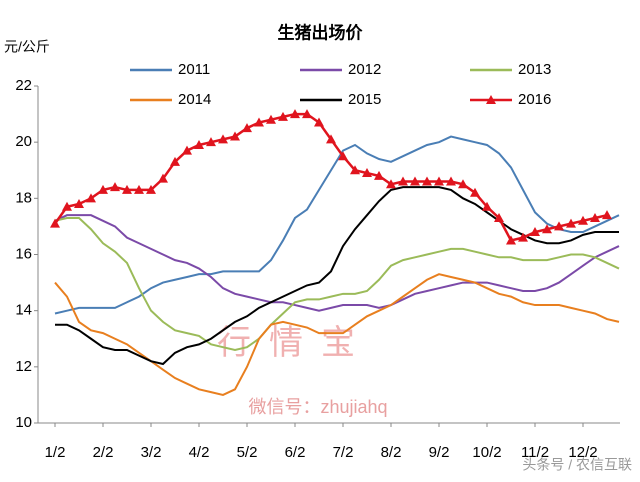 This screenshot has width=640, height=482. I want to click on x-tick-label: 8/2, so click(391, 452).